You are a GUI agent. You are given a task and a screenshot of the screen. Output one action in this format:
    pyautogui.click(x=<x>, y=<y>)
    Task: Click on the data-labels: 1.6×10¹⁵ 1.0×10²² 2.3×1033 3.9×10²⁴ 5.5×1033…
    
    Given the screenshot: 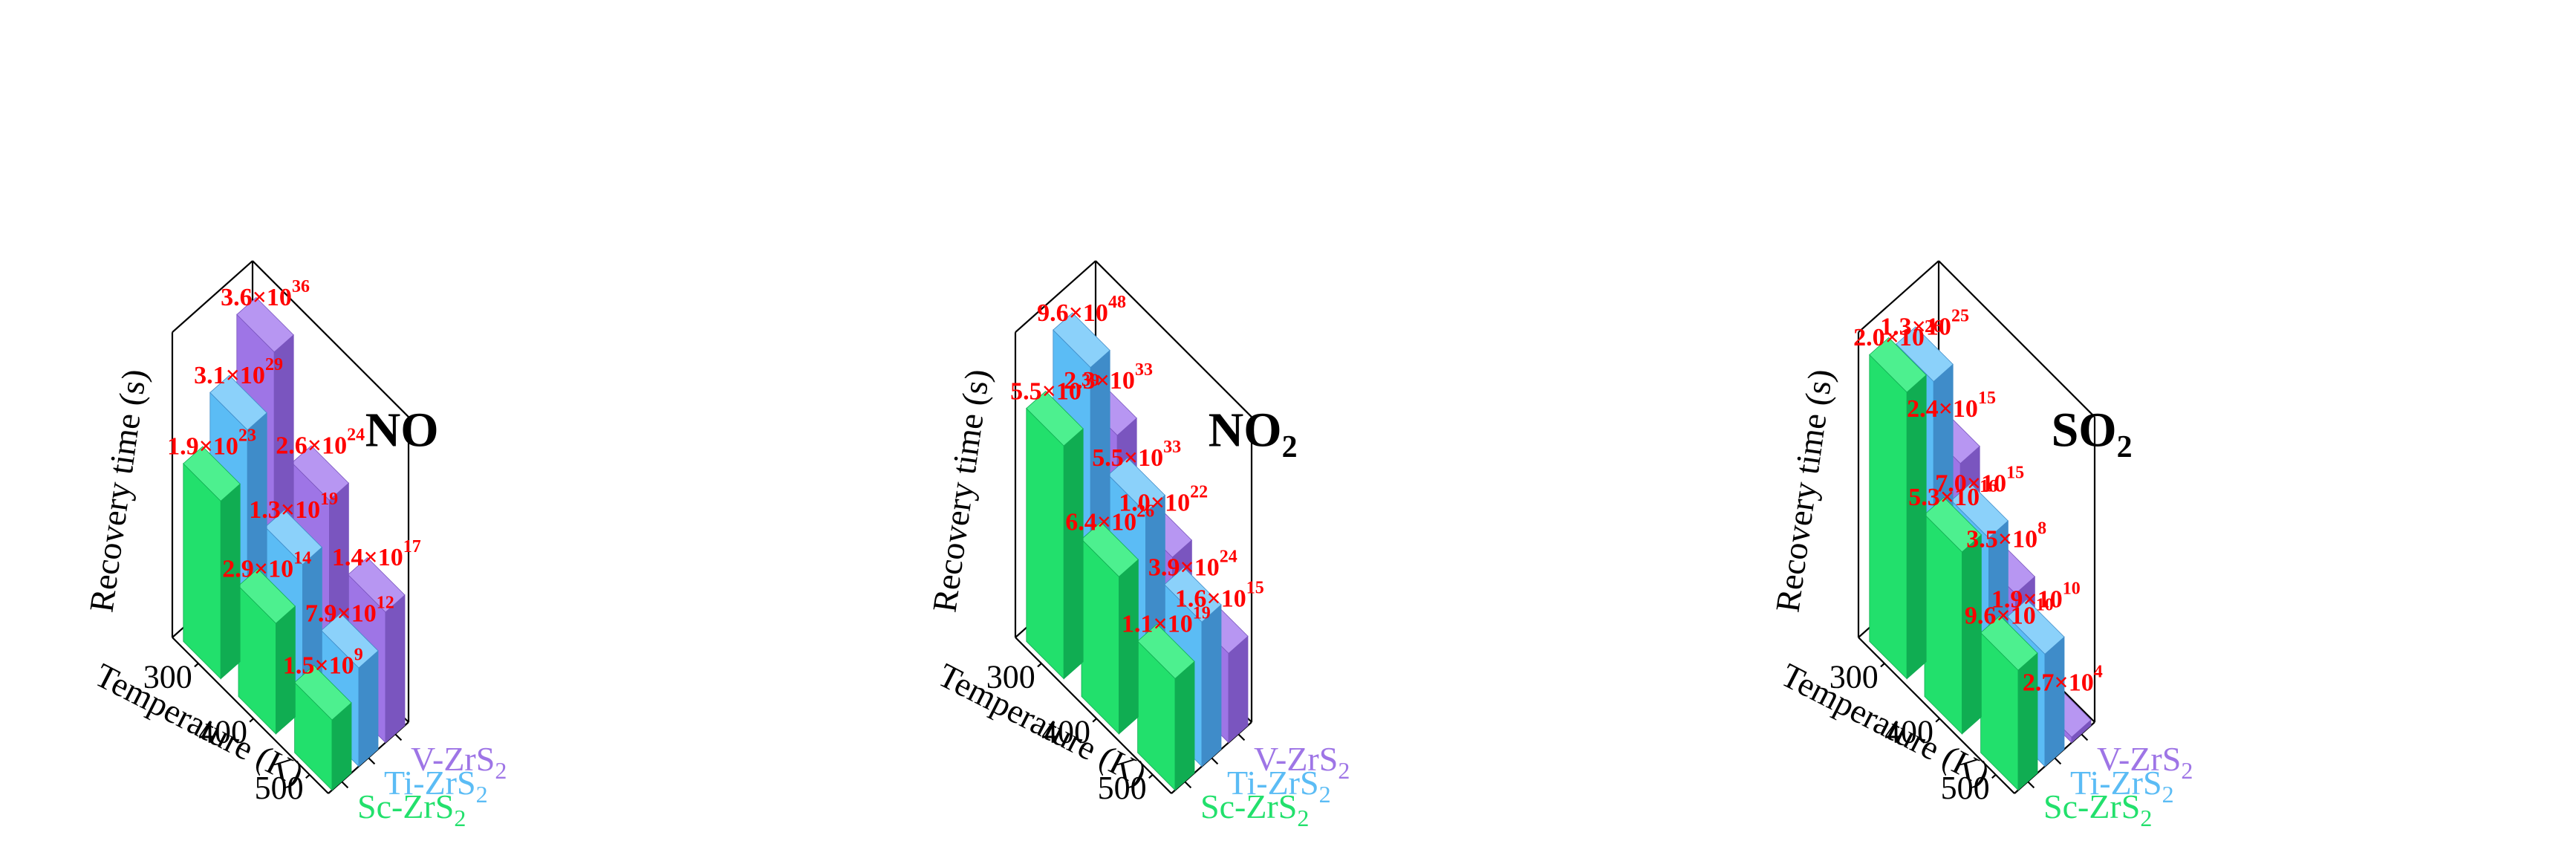 What is the action you would take?
    pyautogui.click(x=1137, y=466)
    